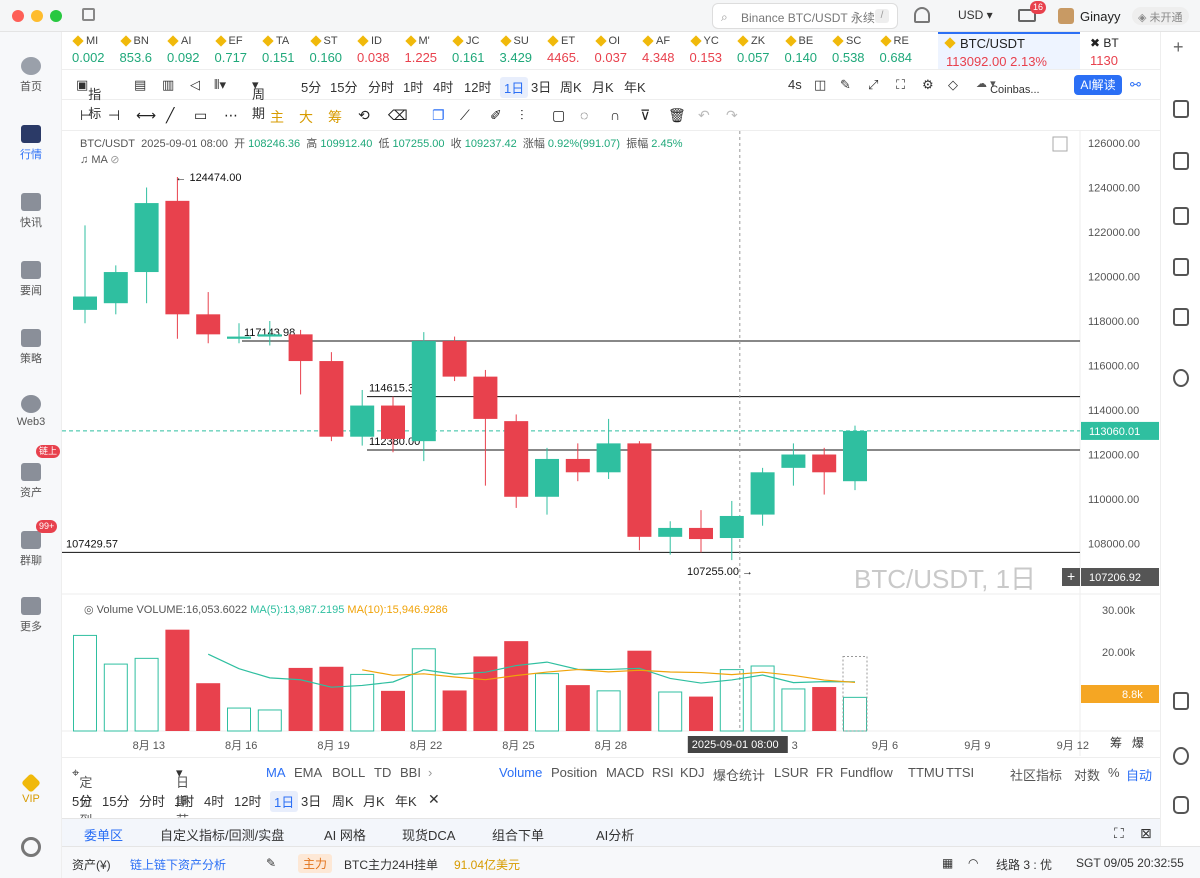 The height and width of the screenshot is (878, 1200). What do you see at coordinates (429, 835) in the screenshot?
I see `bottom-tab: 现货DCA` at bounding box center [429, 835].